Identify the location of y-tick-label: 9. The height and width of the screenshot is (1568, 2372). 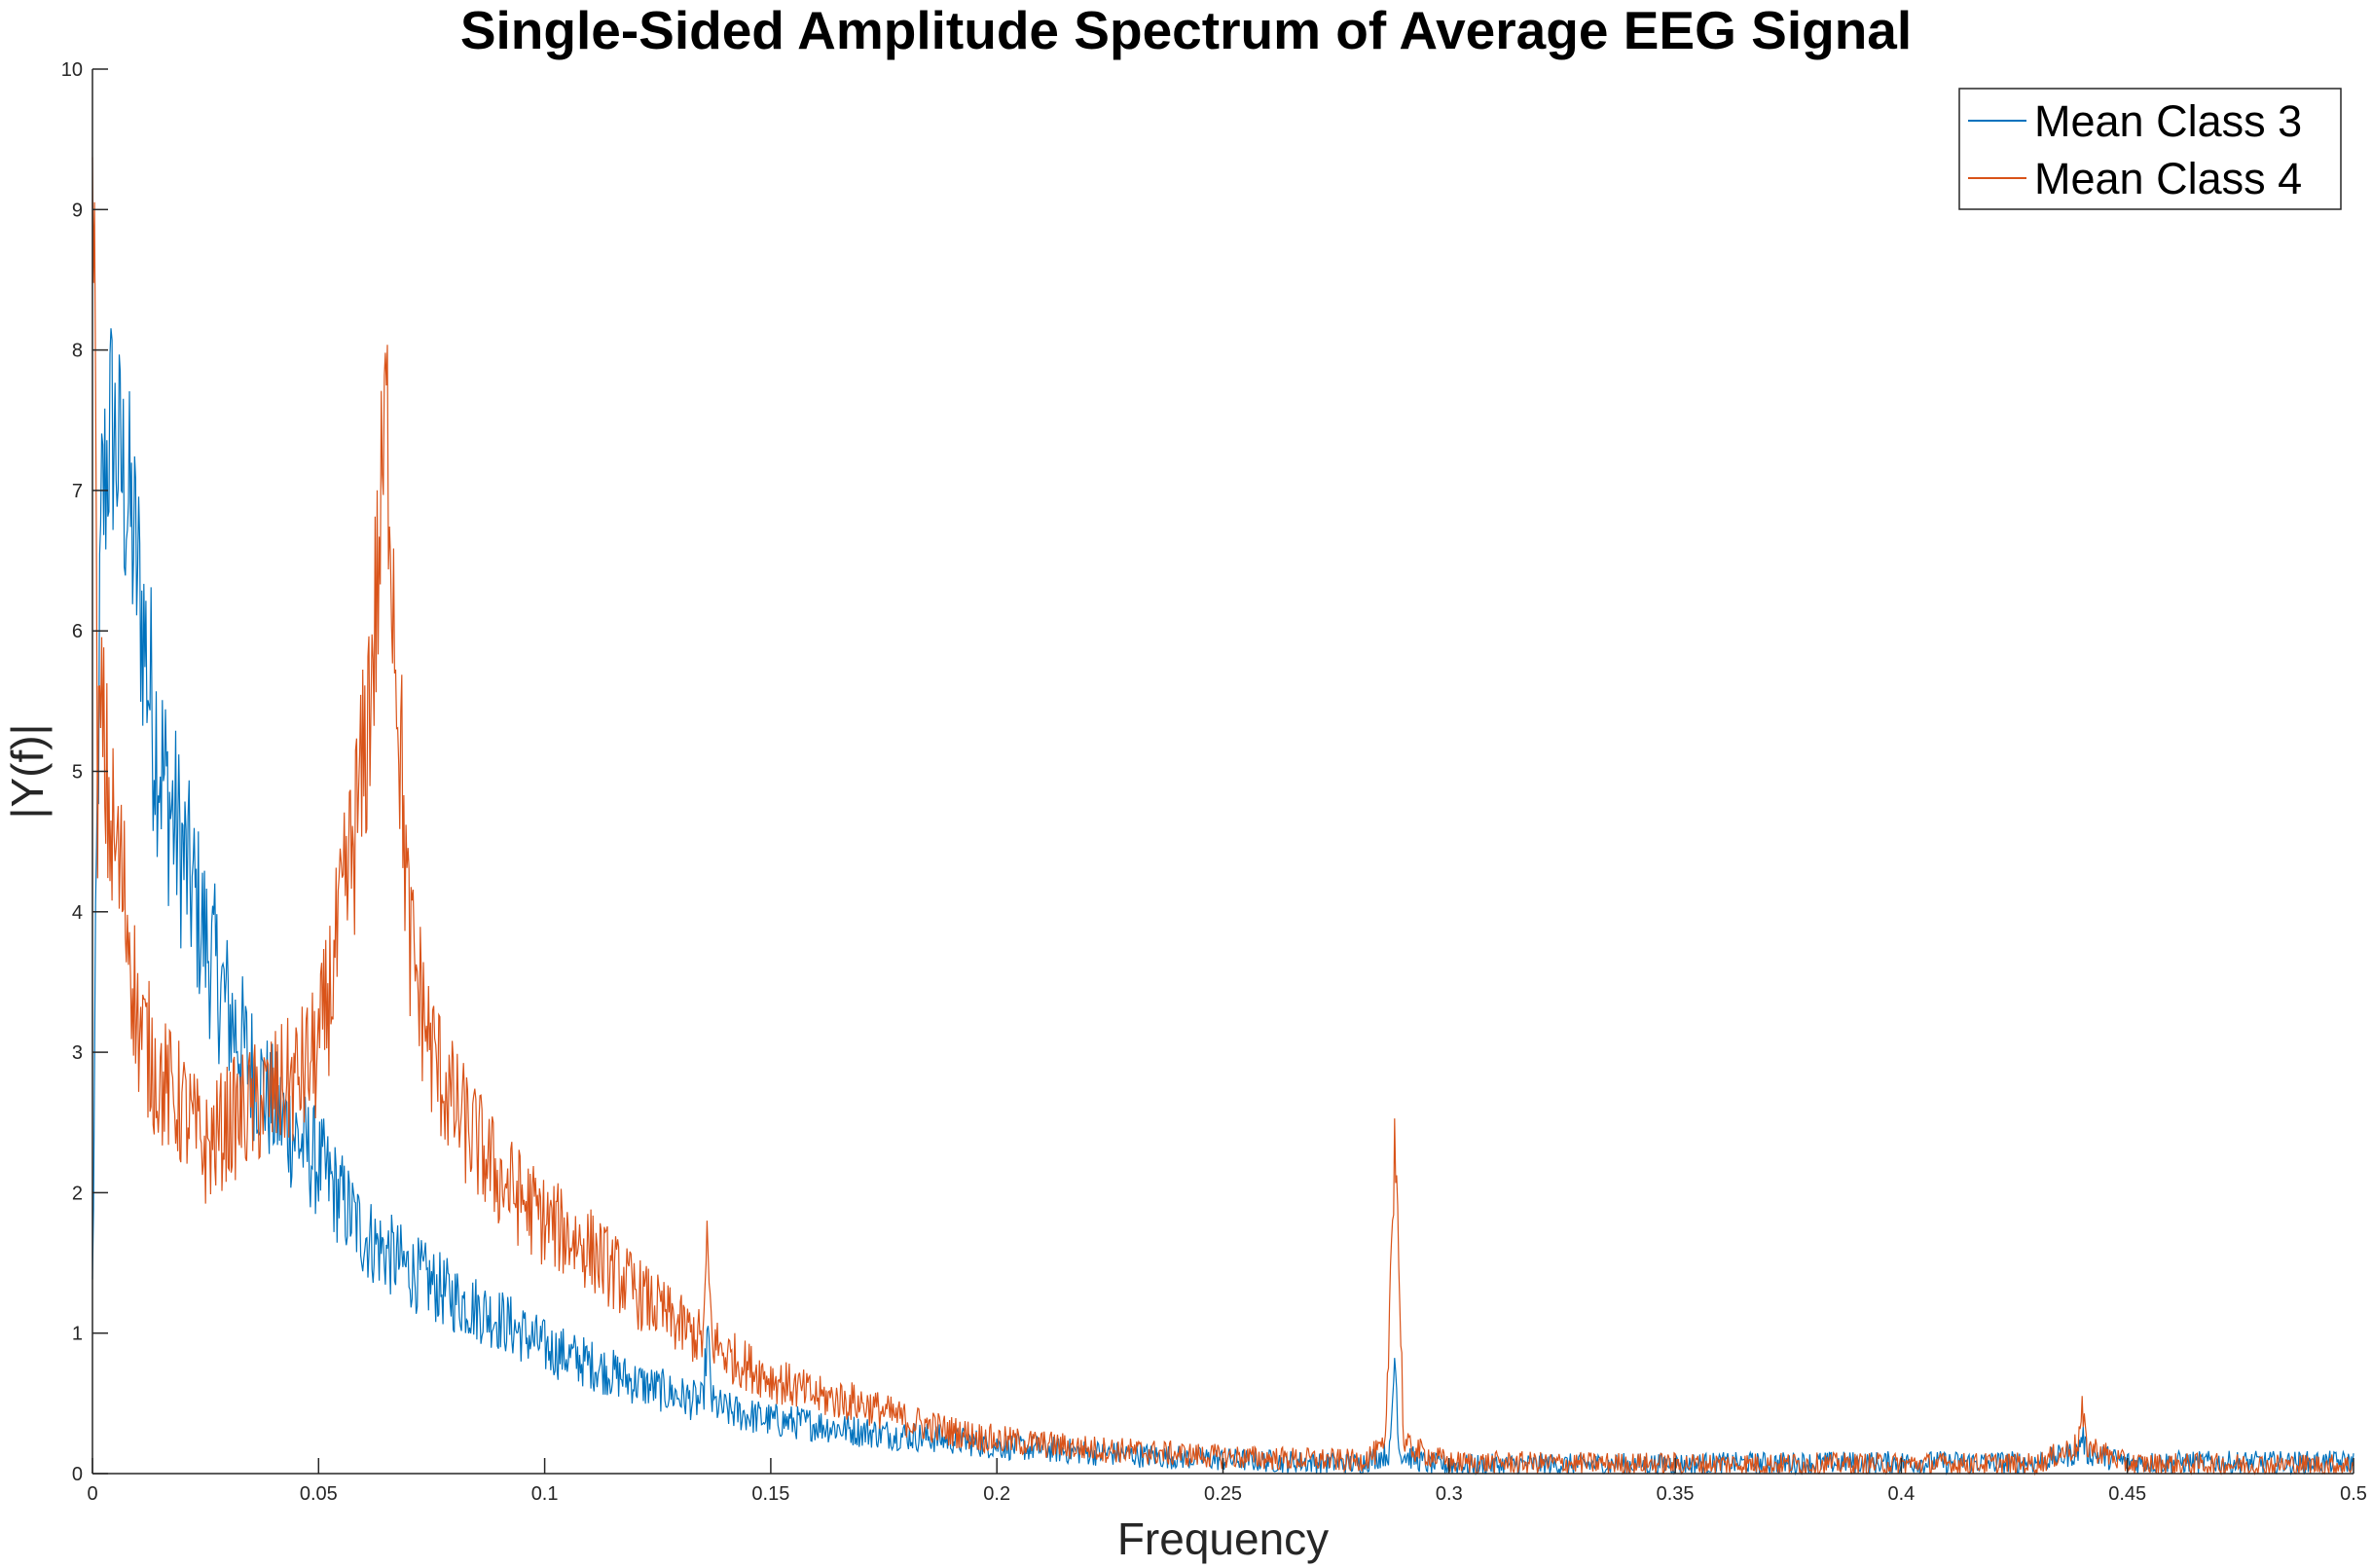
(77, 210).